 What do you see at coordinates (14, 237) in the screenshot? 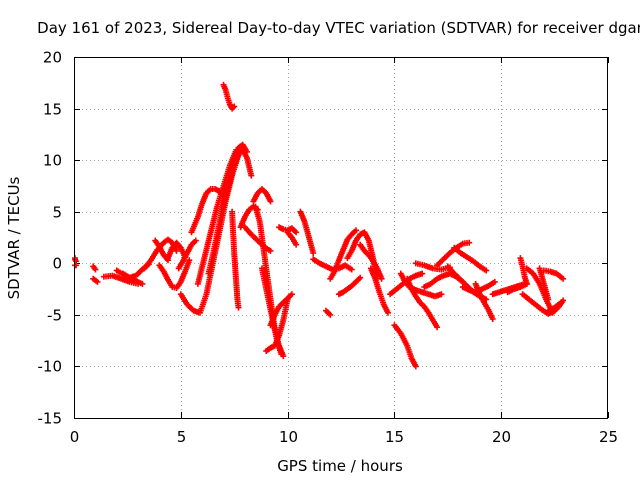
I see `y-axis-label: SDTVAR / TECUs` at bounding box center [14, 237].